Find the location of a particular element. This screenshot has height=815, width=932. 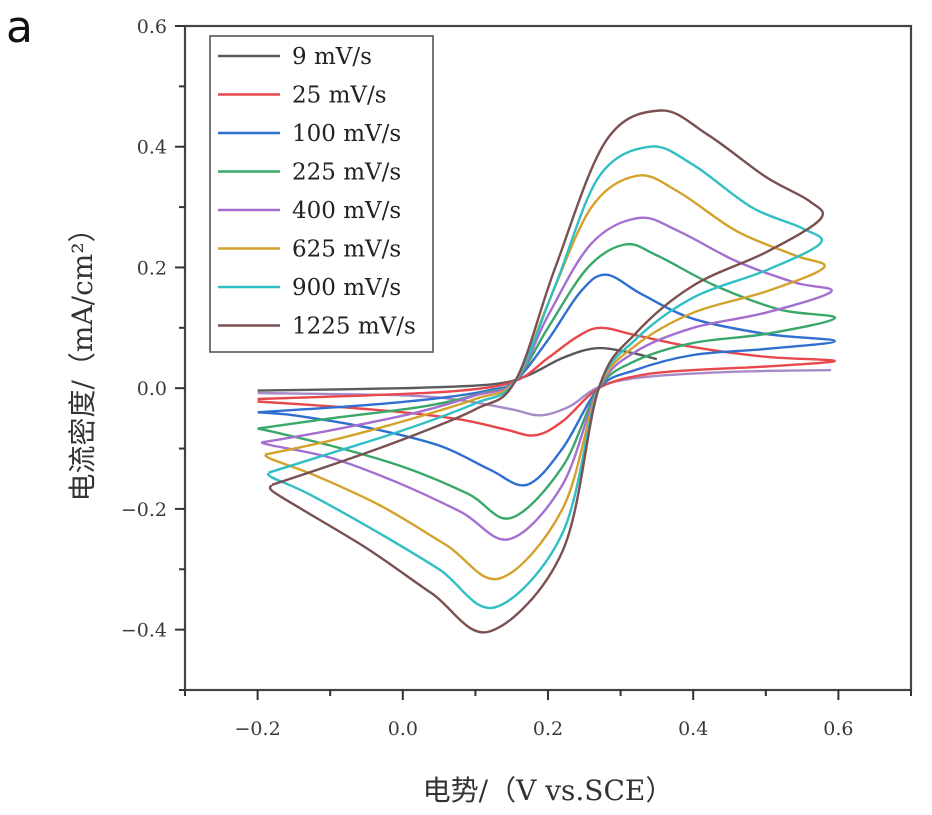

legend-label: 625 mV/s is located at coordinates (346, 250).